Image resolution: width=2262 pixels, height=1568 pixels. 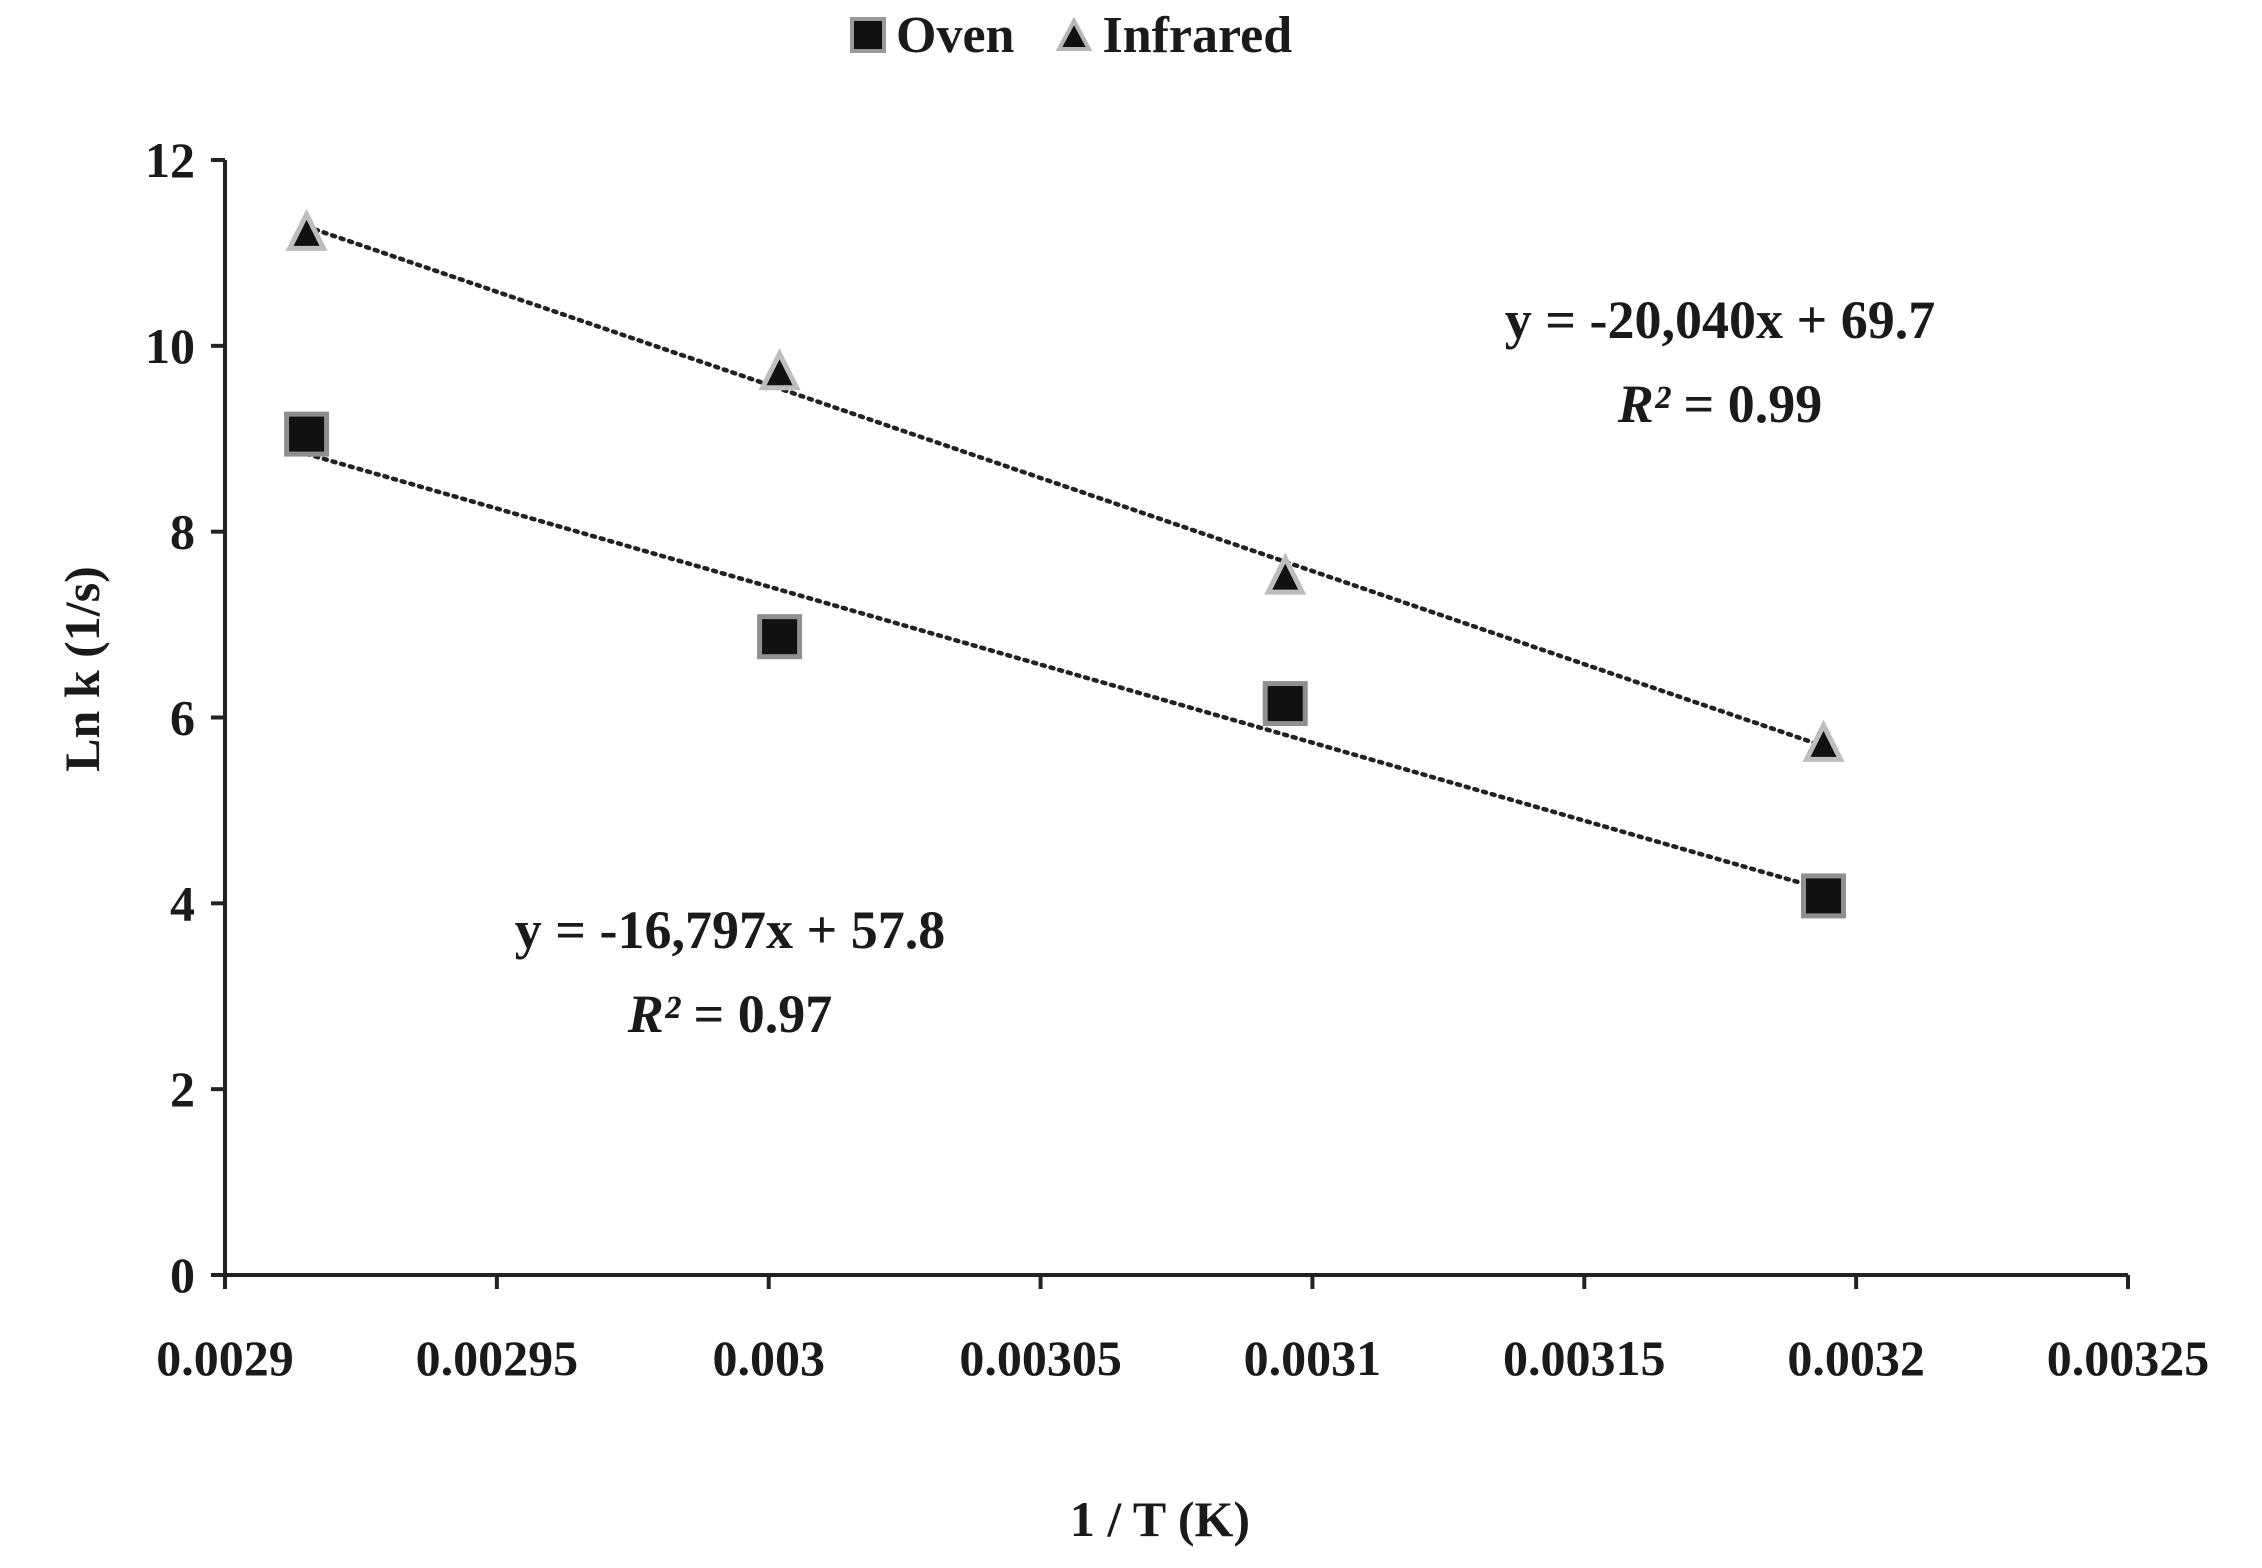 I want to click on infrared-r2-label: R², so click(x=1643, y=404).